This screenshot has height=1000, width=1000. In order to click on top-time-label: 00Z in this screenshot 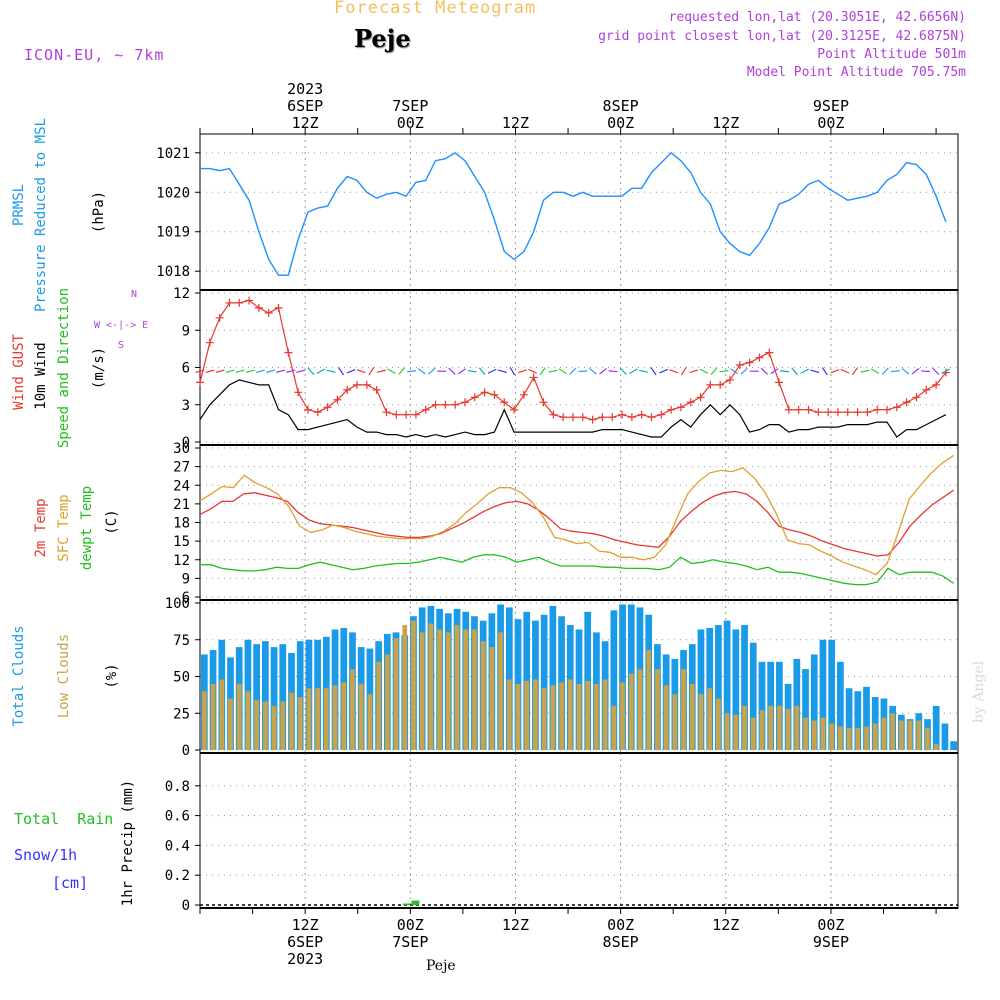, I will do `click(830, 123)`.